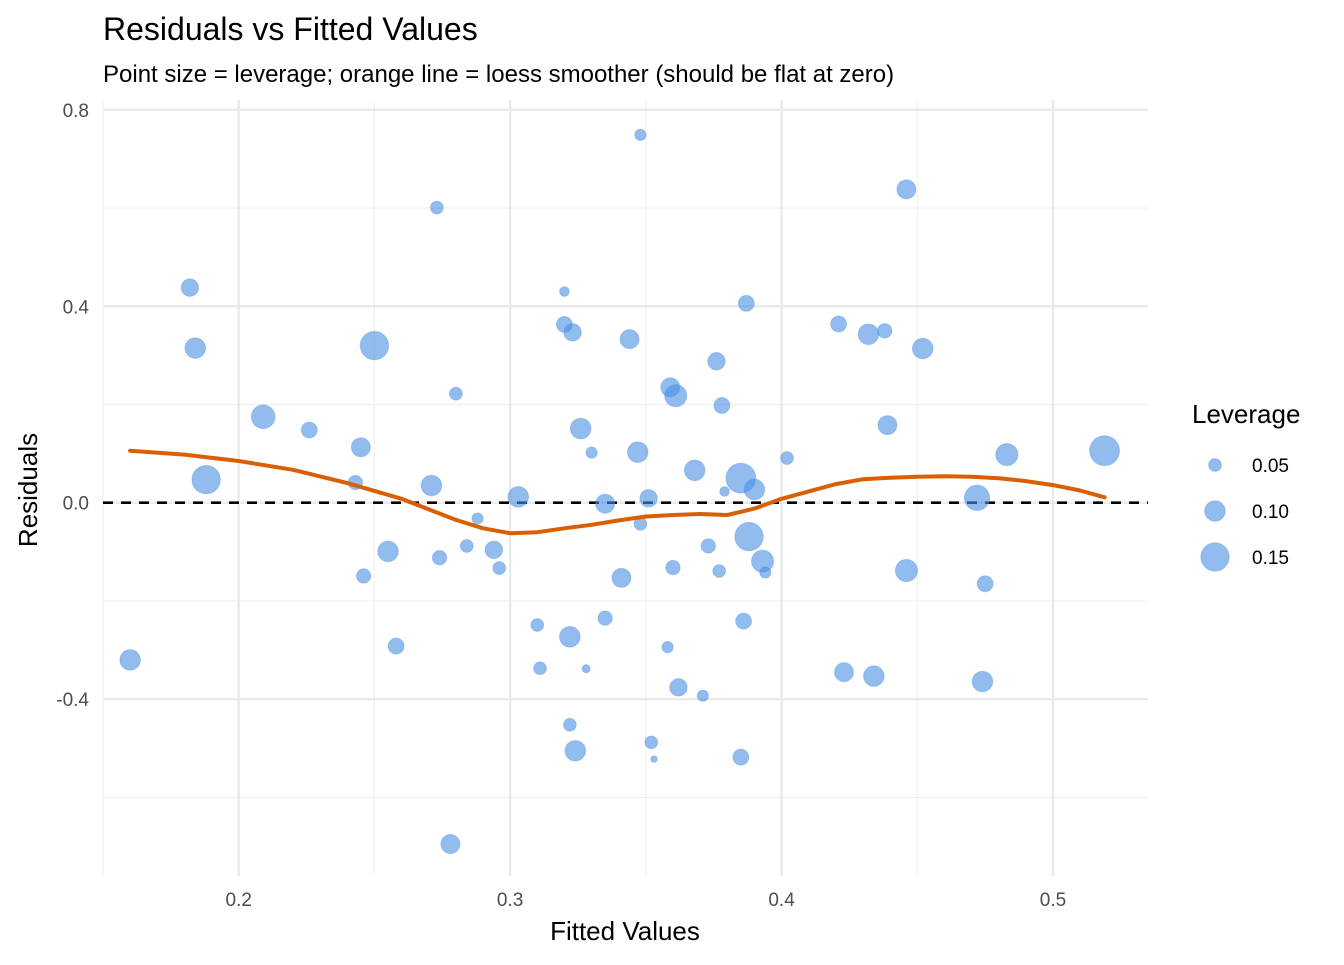  Describe the element at coordinates (1270, 558) in the screenshot. I see `legend-label: 0.15` at that location.